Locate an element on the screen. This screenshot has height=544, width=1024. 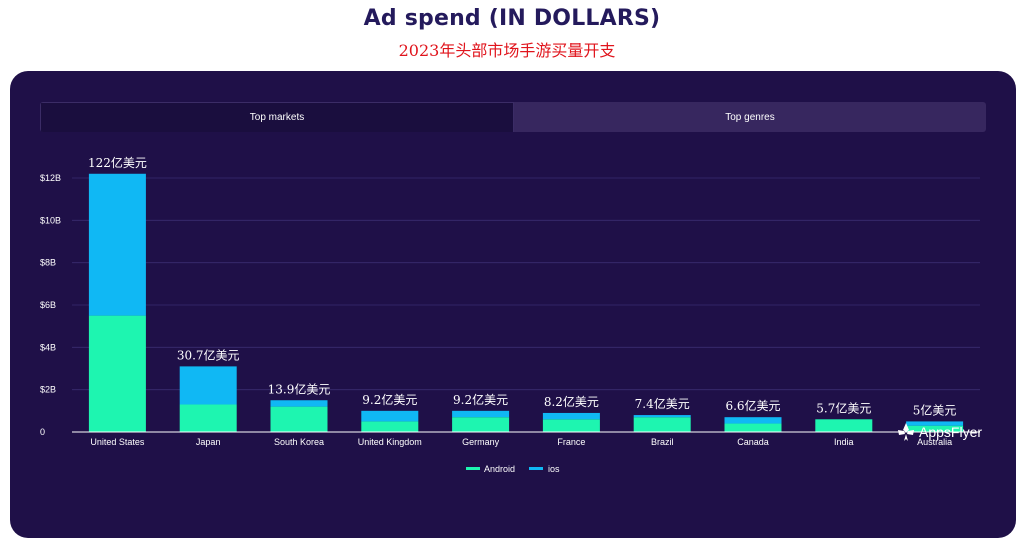
x-tick-label: United States is located at coordinates (117, 442).